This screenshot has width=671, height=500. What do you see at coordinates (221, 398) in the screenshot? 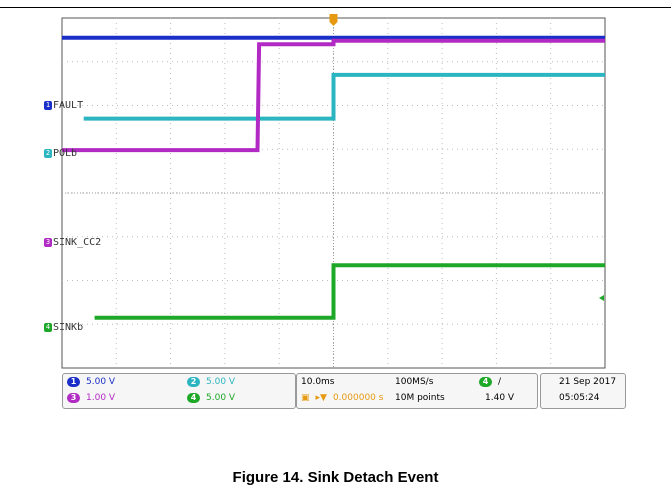
I see `ch4-scale: 5.00 V` at bounding box center [221, 398].